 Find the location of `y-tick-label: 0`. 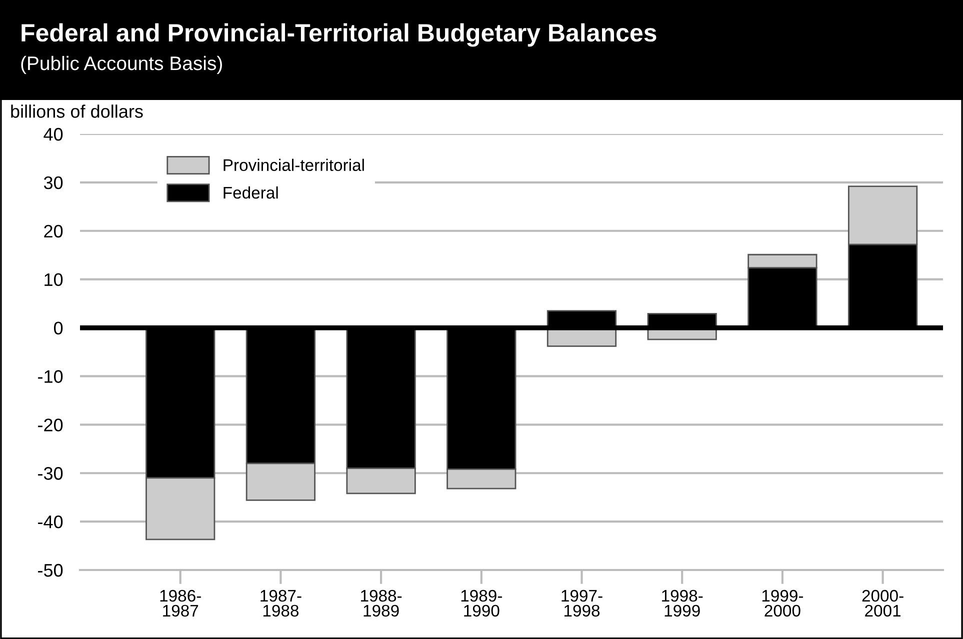

y-tick-label: 0 is located at coordinates (58, 328).